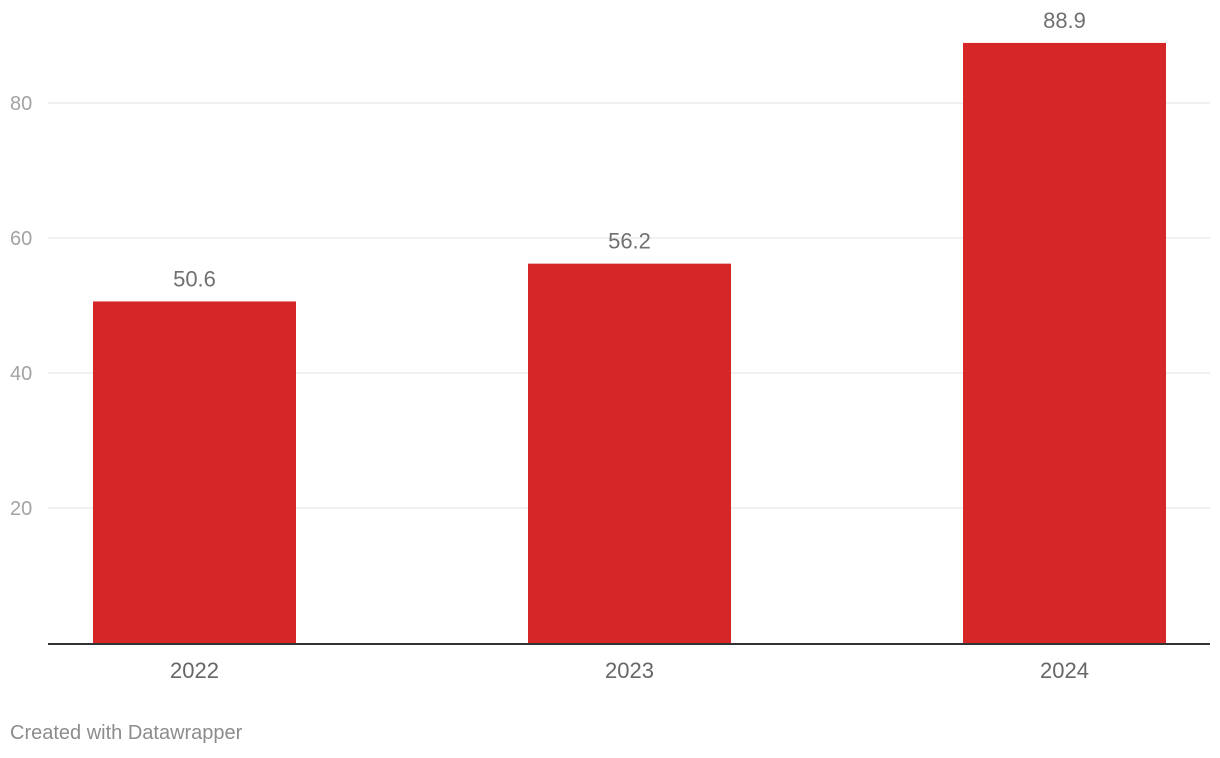 The image size is (1220, 758). I want to click on datawrapper-credit: Created with Datawrapper, so click(126, 733).